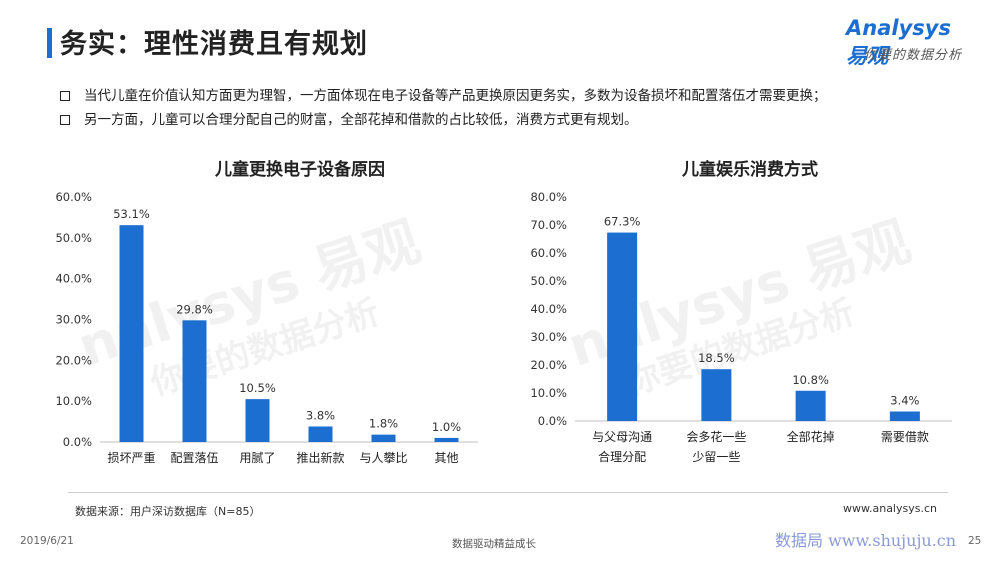  I want to click on data-label: 10.5%, so click(257, 388).